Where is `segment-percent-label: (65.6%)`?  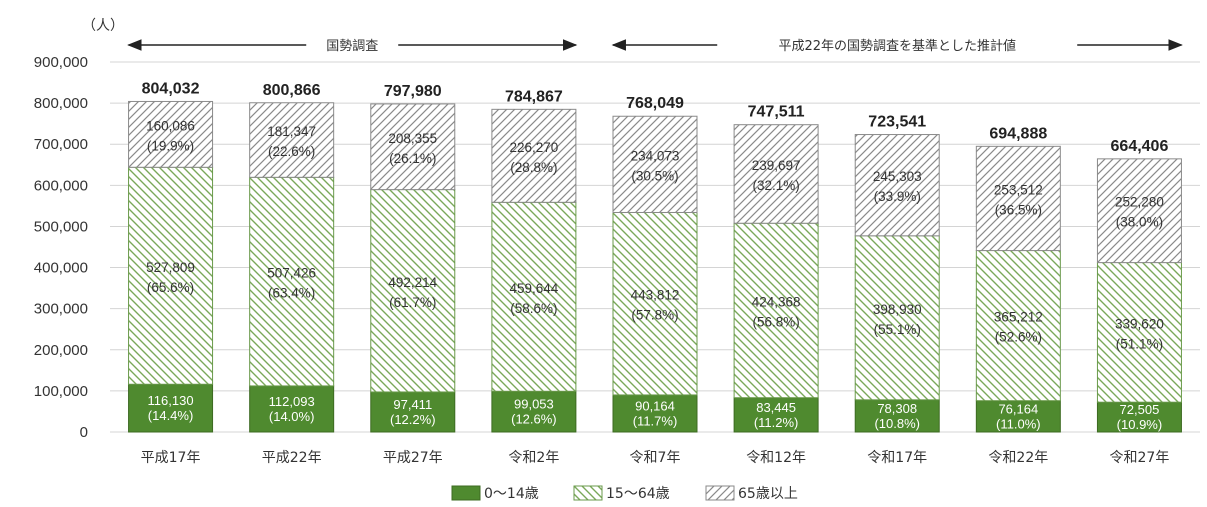
segment-percent-label: (65.6%) is located at coordinates (170, 287).